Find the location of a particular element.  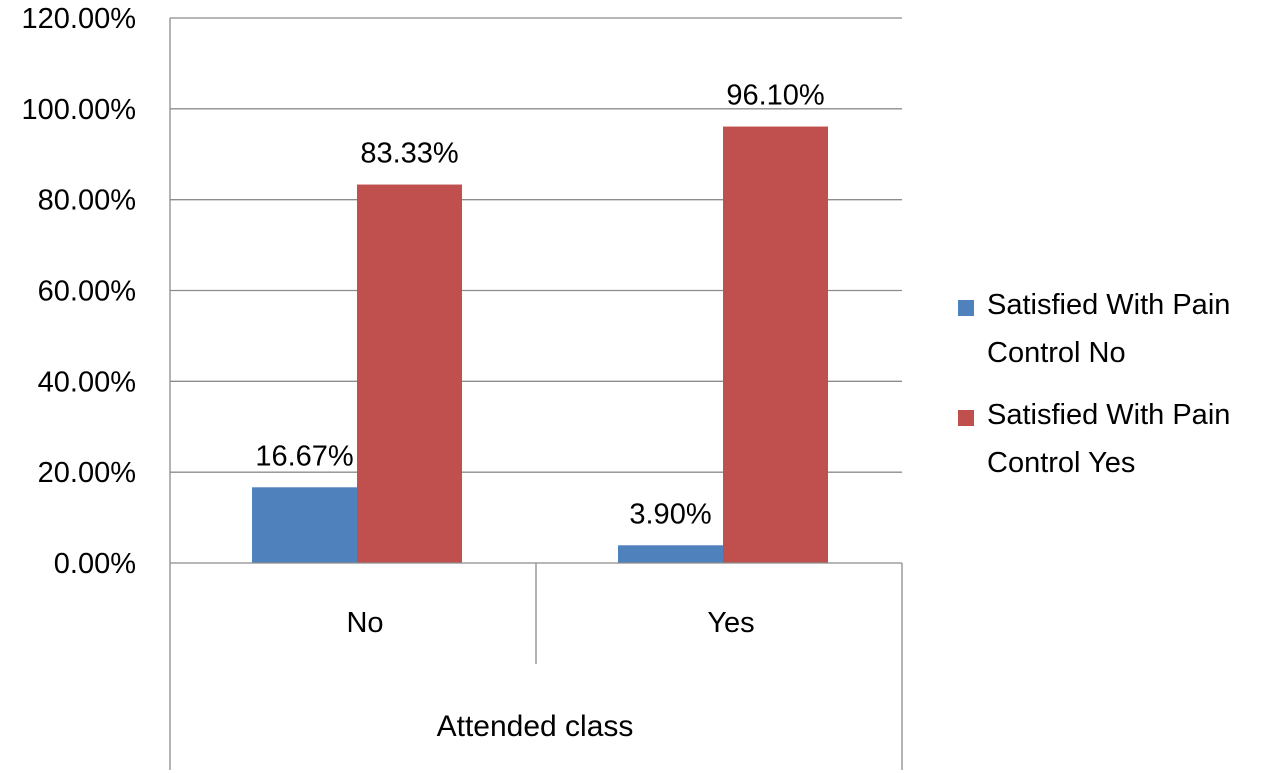

bar-red-no is located at coordinates (409, 374).